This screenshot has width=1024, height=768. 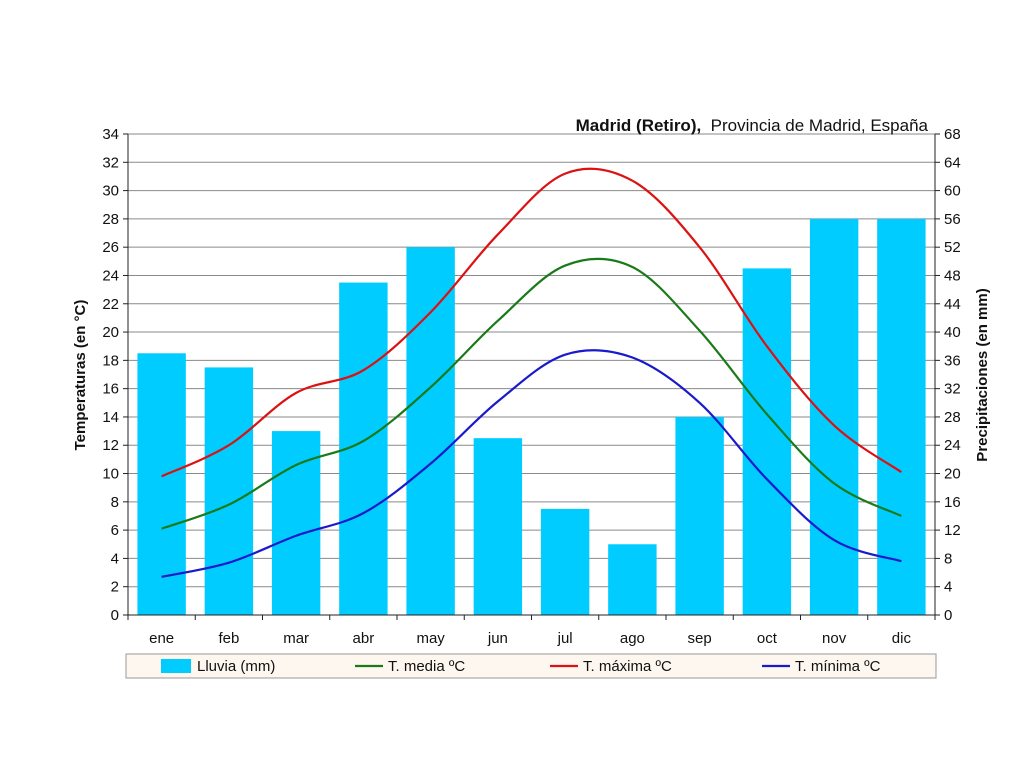 What do you see at coordinates (364, 638) in the screenshot?
I see `x-tick-label-abr: abr` at bounding box center [364, 638].